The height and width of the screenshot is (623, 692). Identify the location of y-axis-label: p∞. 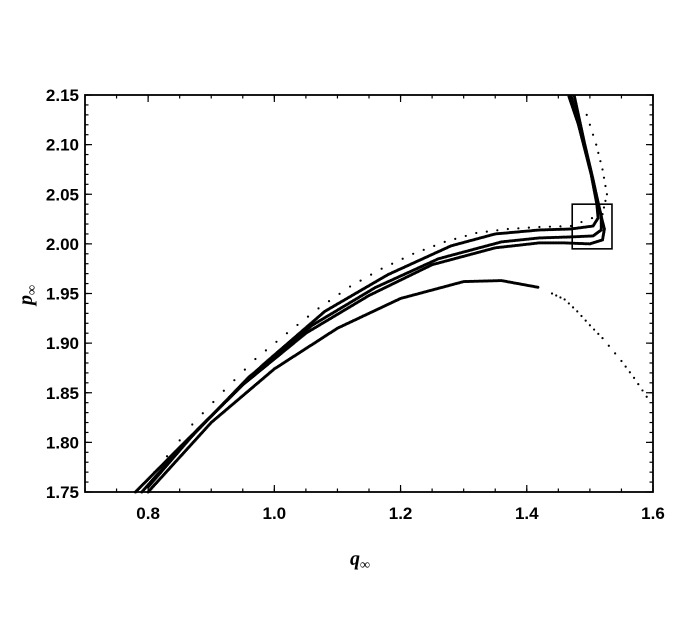
(27, 296).